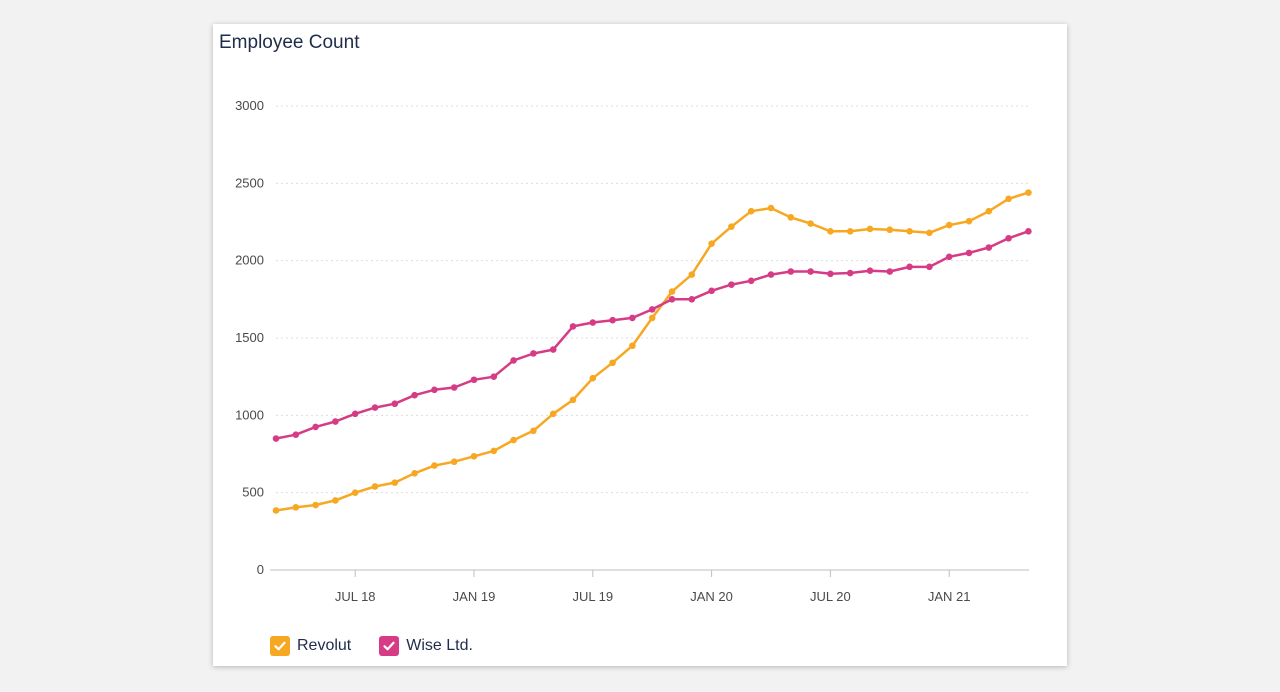 This screenshot has height=692, width=1280. Describe the element at coordinates (474, 596) in the screenshot. I see `x-tick-label: JAN 19` at that location.